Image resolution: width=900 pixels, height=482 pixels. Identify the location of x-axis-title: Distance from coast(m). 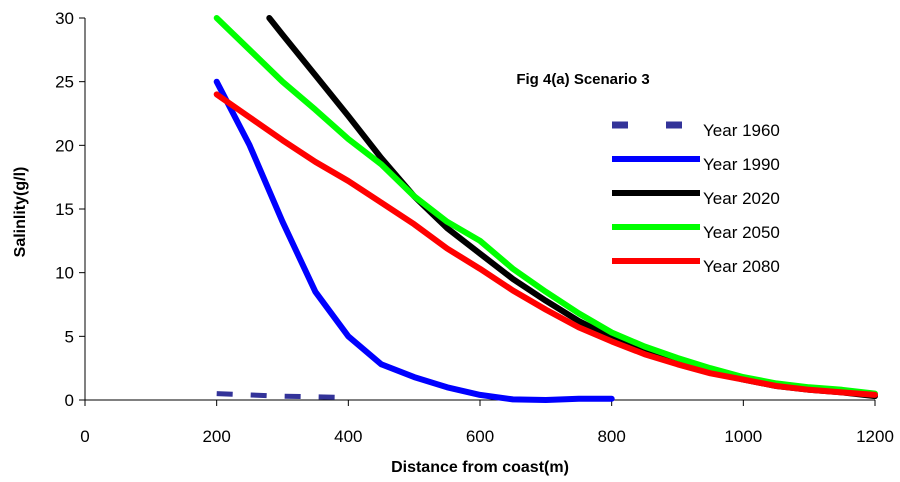
(480, 467).